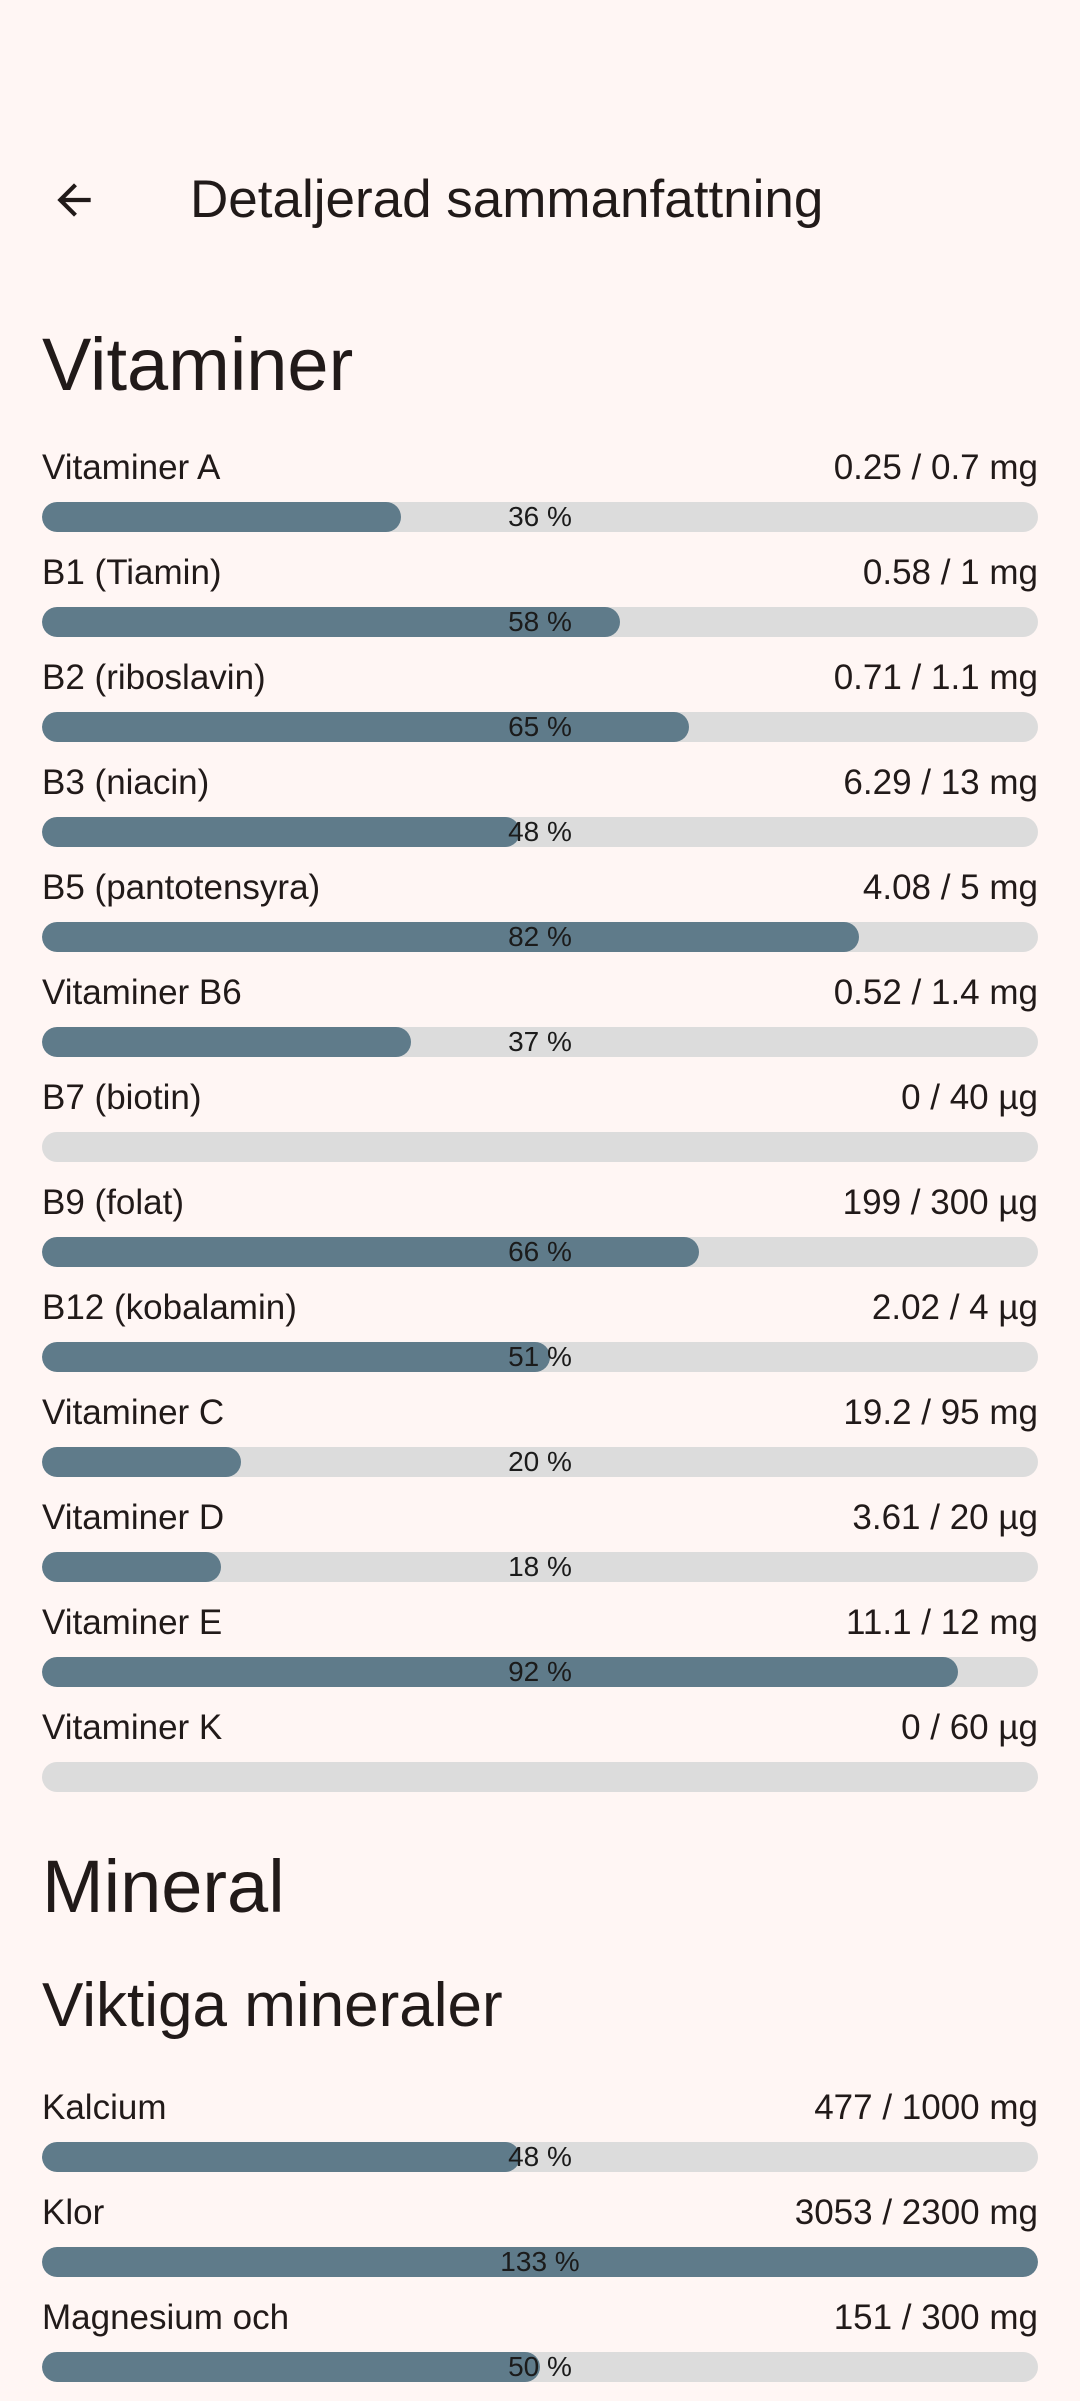  Describe the element at coordinates (540, 708) in the screenshot. I see `nutrient-row-b2: B2 (riboslavin) 0.71 / 1.1 mg 65 %` at that location.